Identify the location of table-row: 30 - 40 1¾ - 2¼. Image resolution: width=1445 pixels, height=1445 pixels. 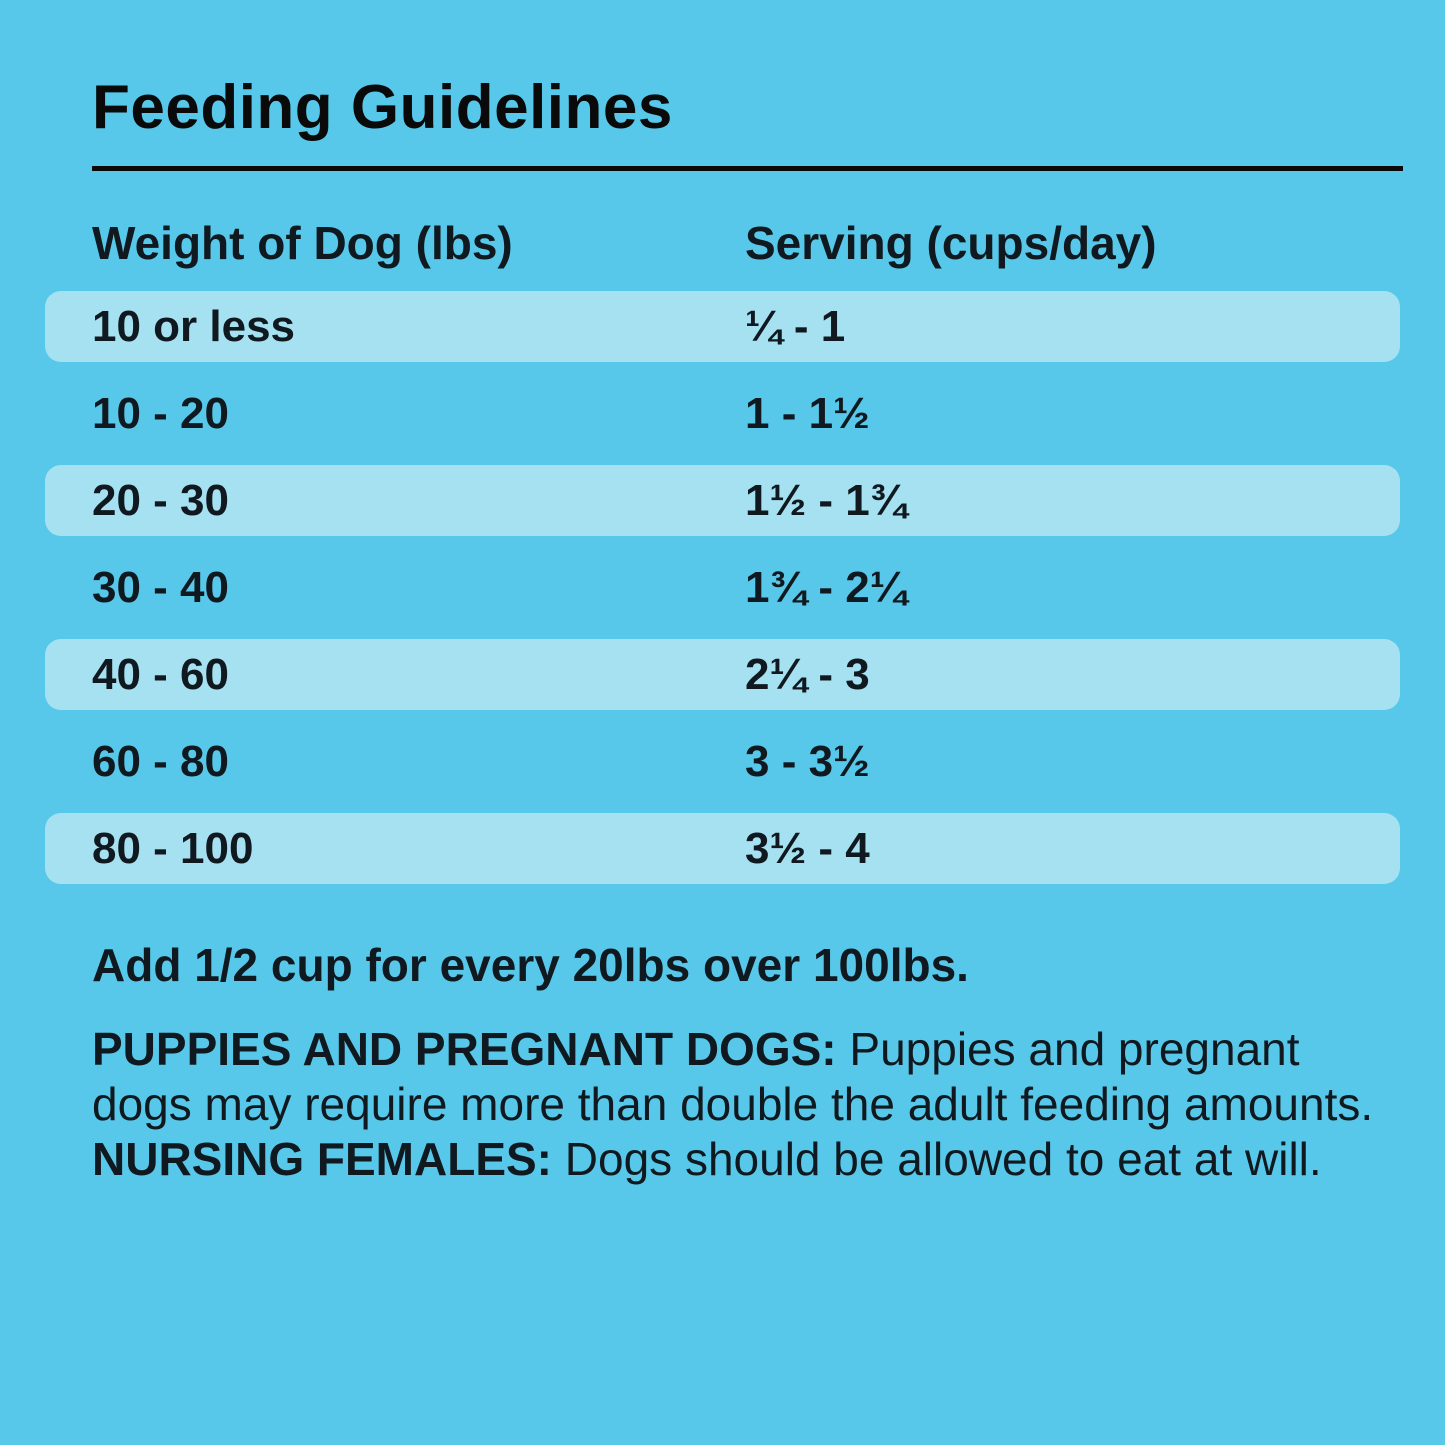
(722, 587).